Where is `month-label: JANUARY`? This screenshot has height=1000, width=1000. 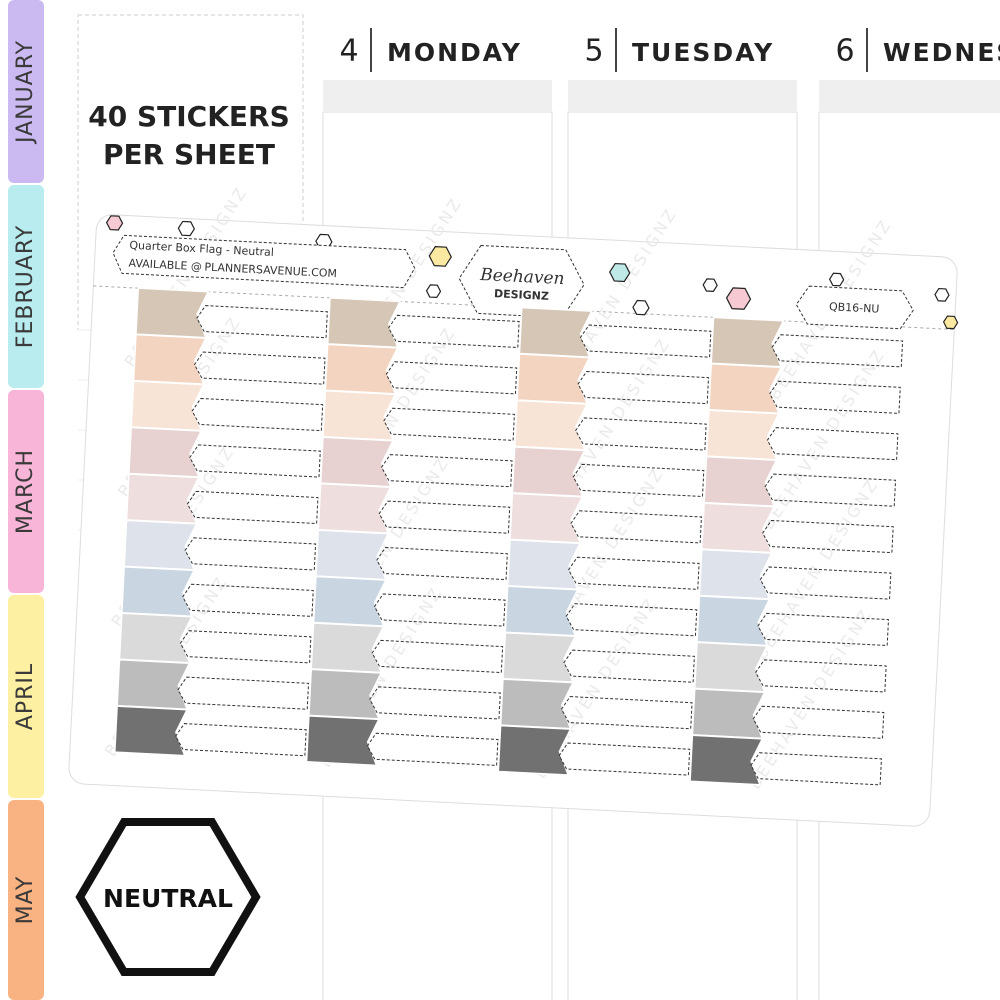
month-label: JANUARY is located at coordinates (25, 92).